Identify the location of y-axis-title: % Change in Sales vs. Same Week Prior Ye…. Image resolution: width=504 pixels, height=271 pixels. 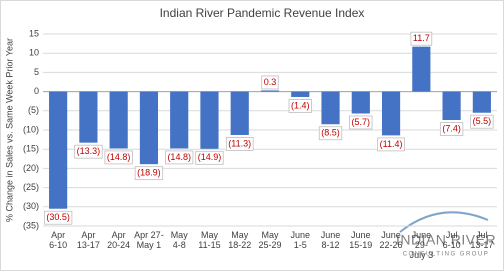
(9, 130).